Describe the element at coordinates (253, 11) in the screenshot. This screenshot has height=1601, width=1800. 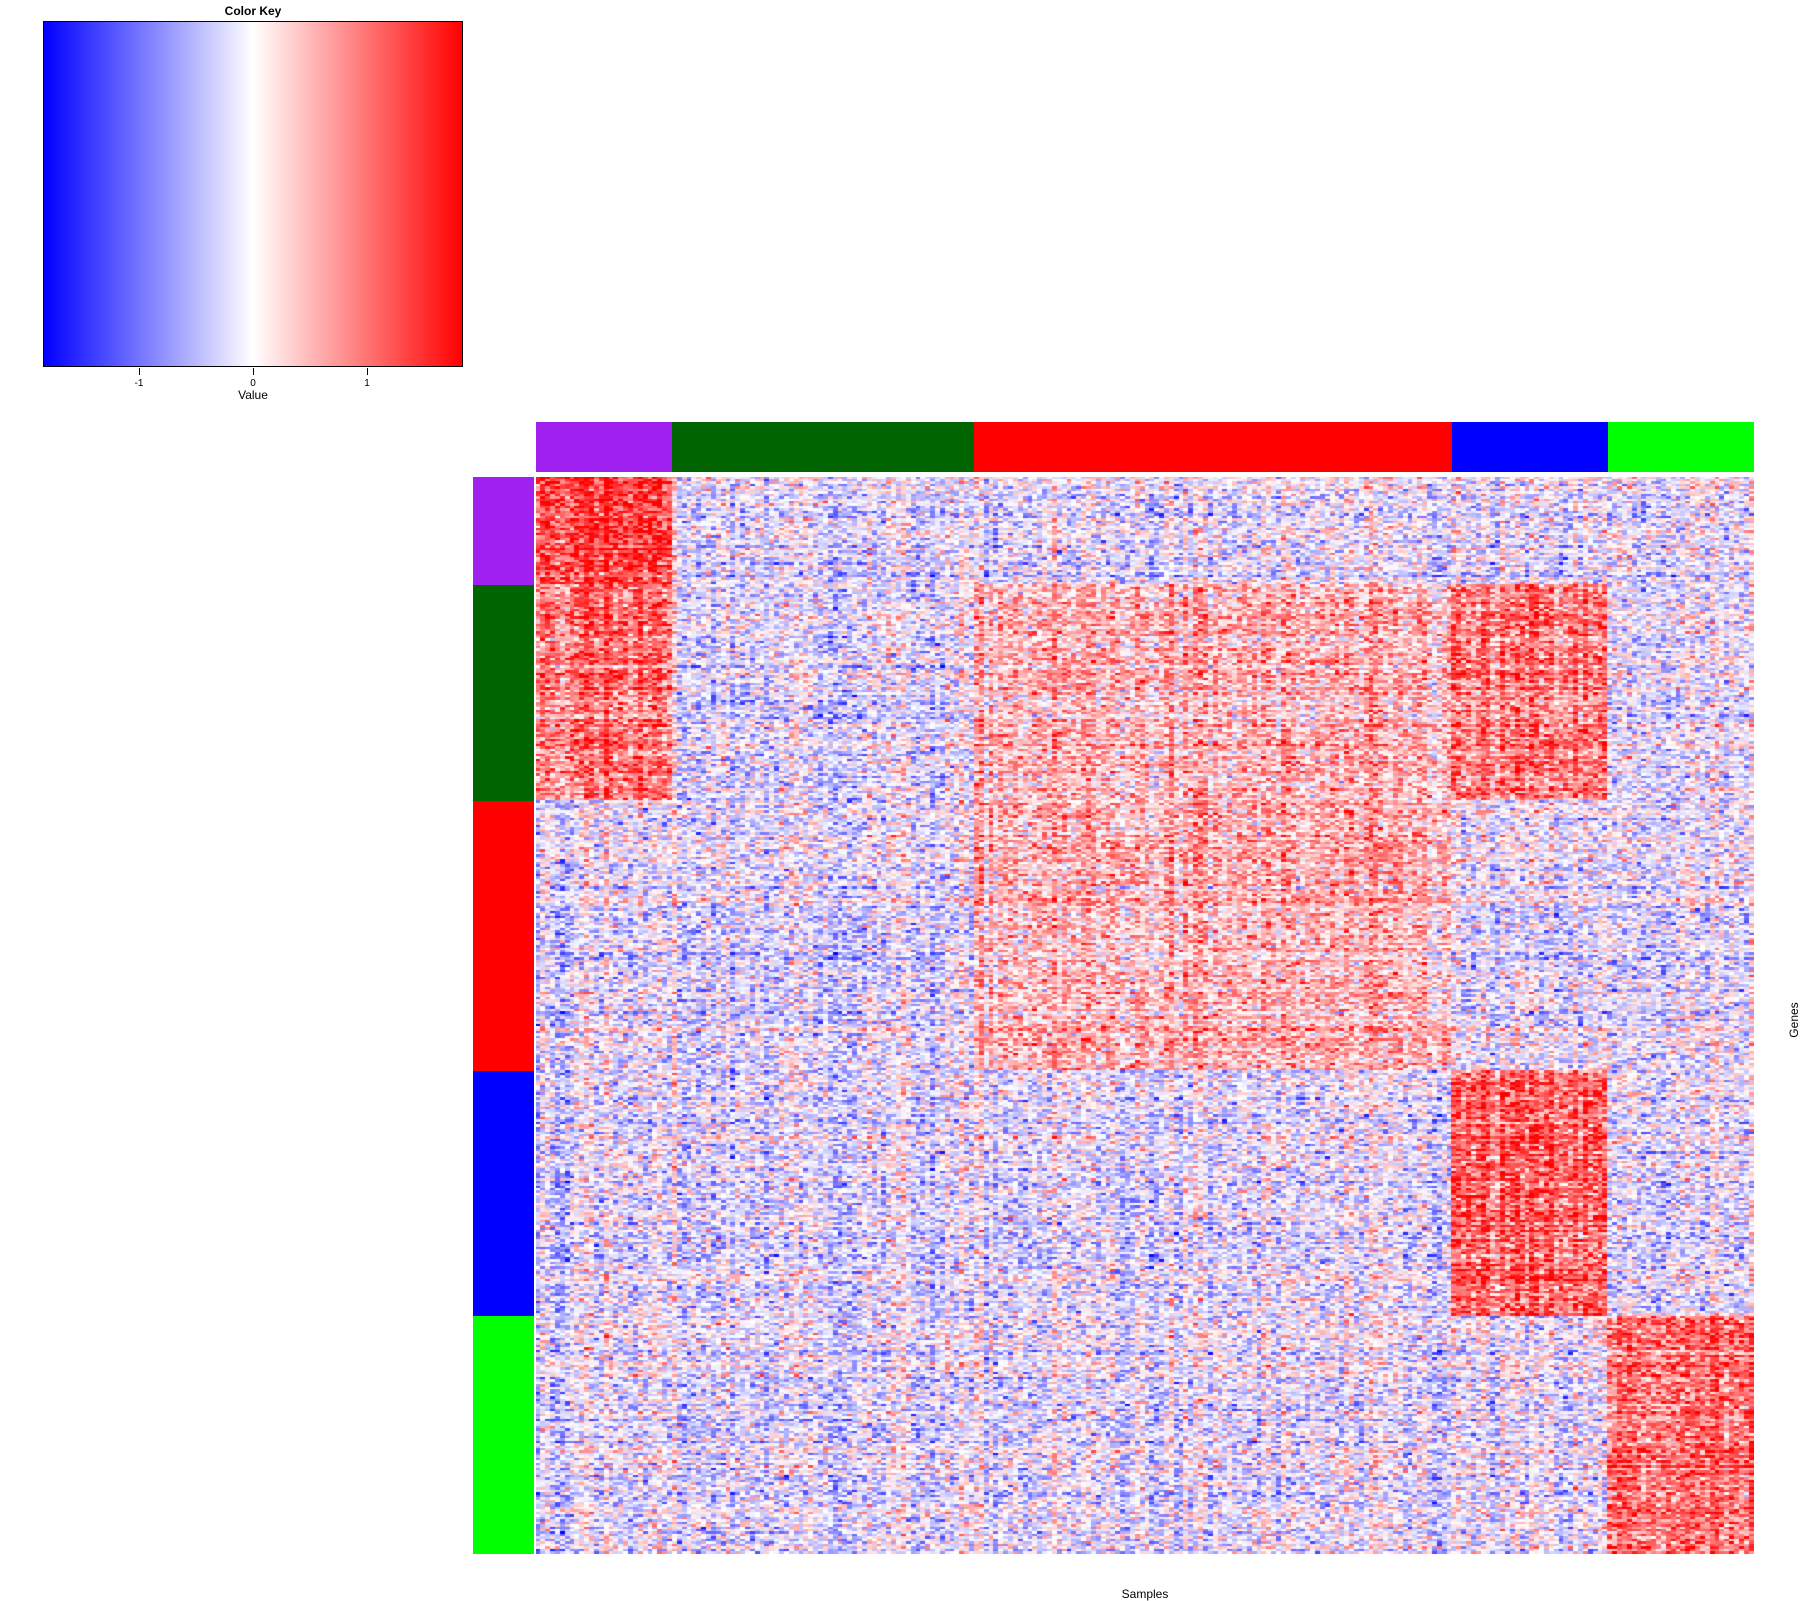
I see `color-key-title: Color Key` at that location.